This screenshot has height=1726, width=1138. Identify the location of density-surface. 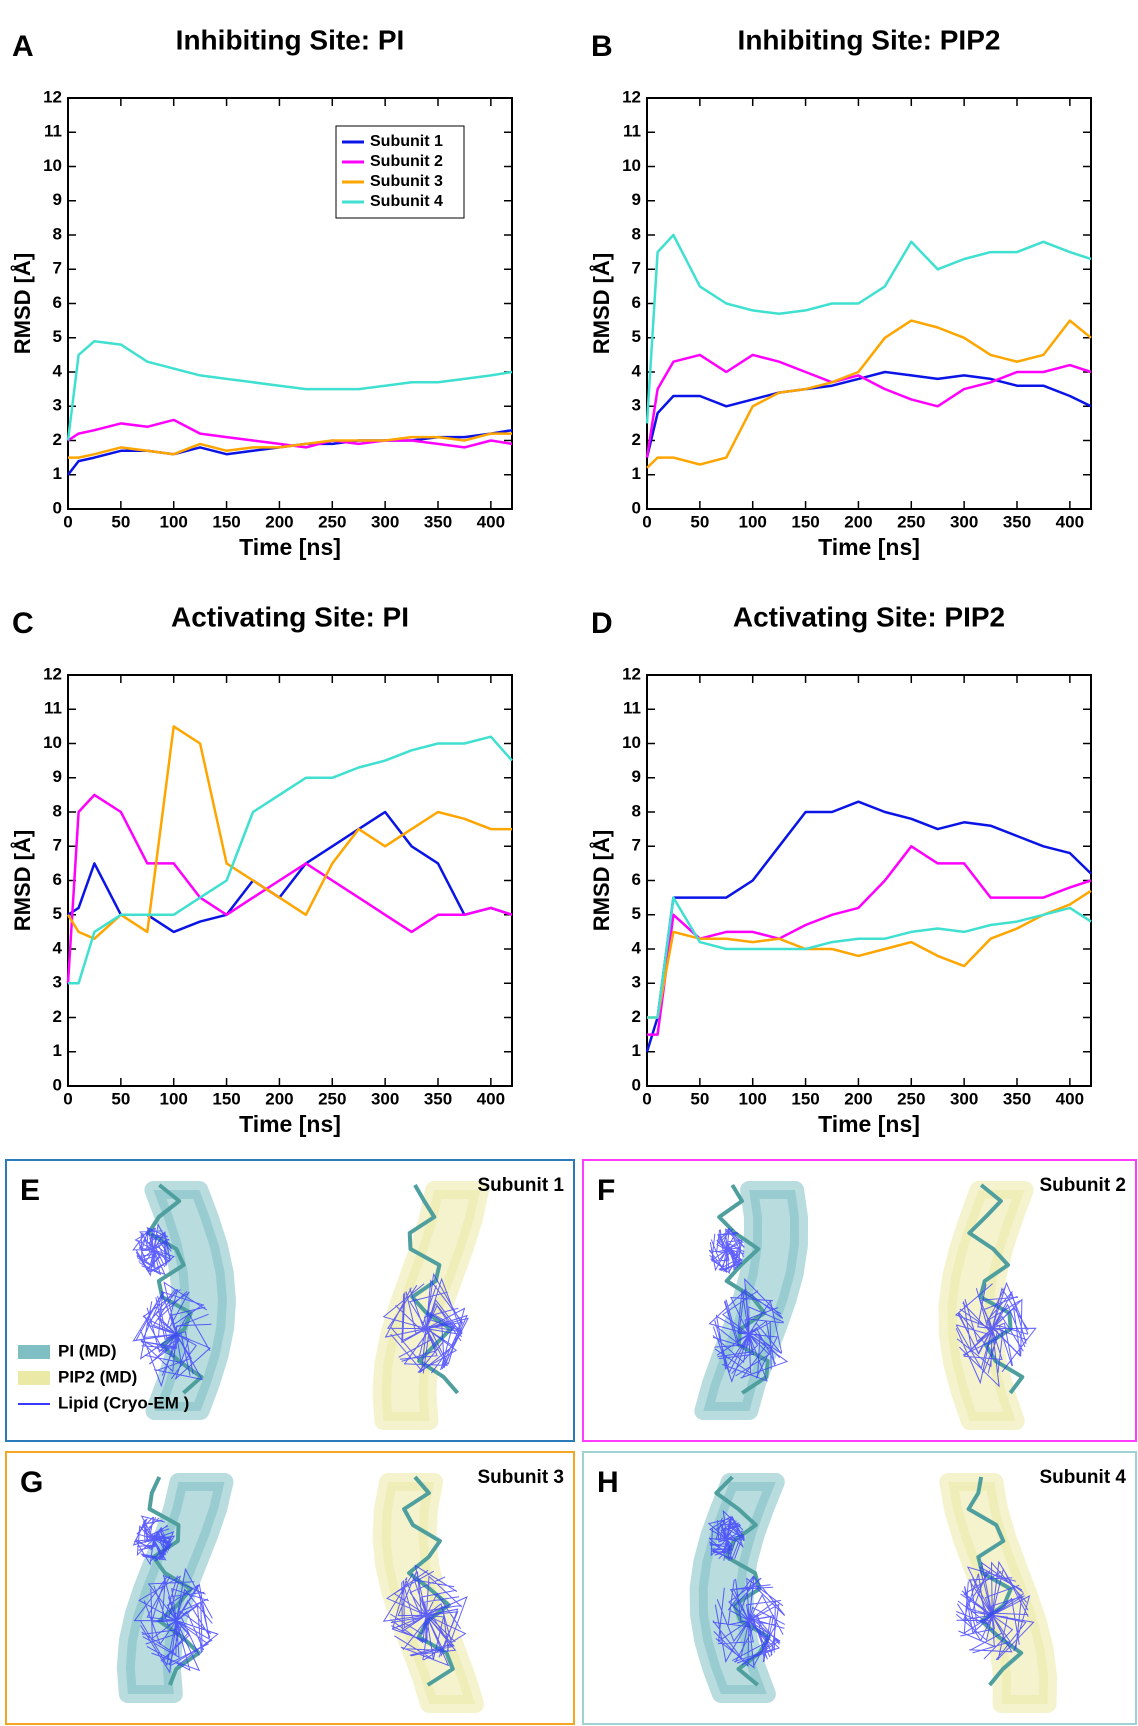
(986, 1305).